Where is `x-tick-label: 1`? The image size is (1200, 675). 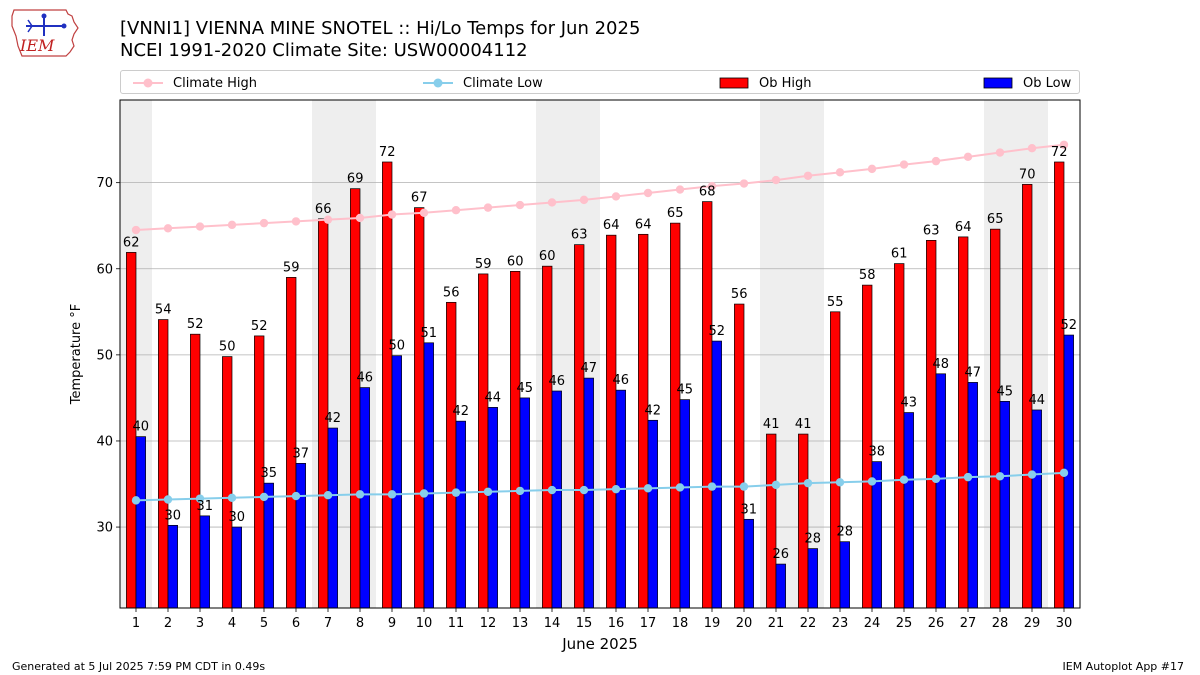 x-tick-label: 1 is located at coordinates (136, 623).